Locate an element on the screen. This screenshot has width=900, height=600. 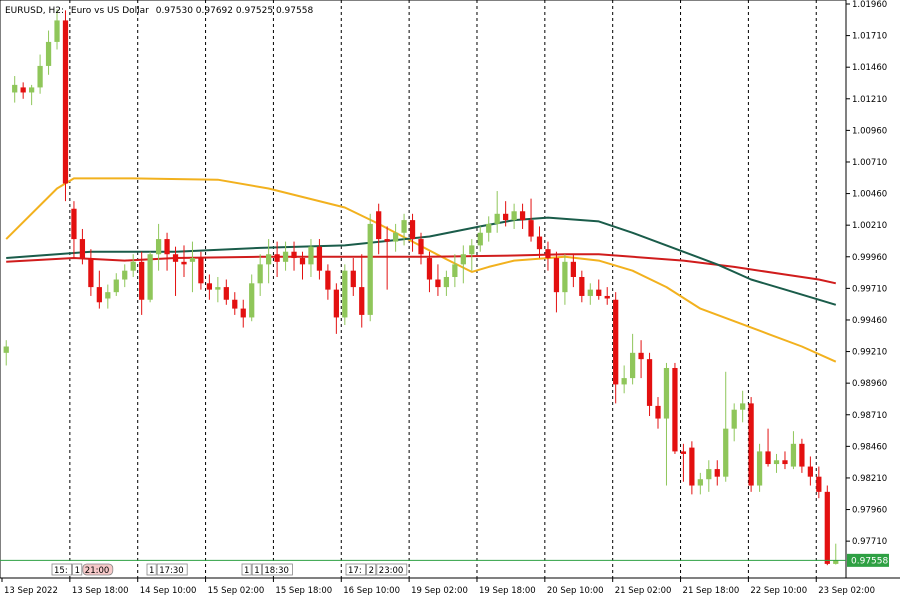
time-tick-label: 15 Sep 18:00 is located at coordinates (303, 591).